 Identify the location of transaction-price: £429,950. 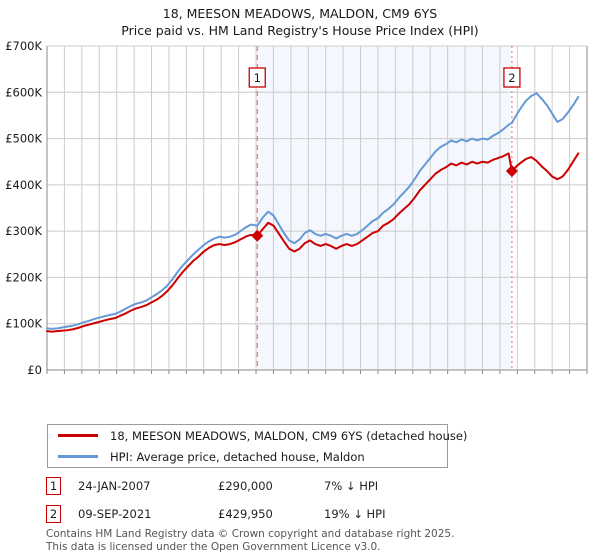
(245, 514).